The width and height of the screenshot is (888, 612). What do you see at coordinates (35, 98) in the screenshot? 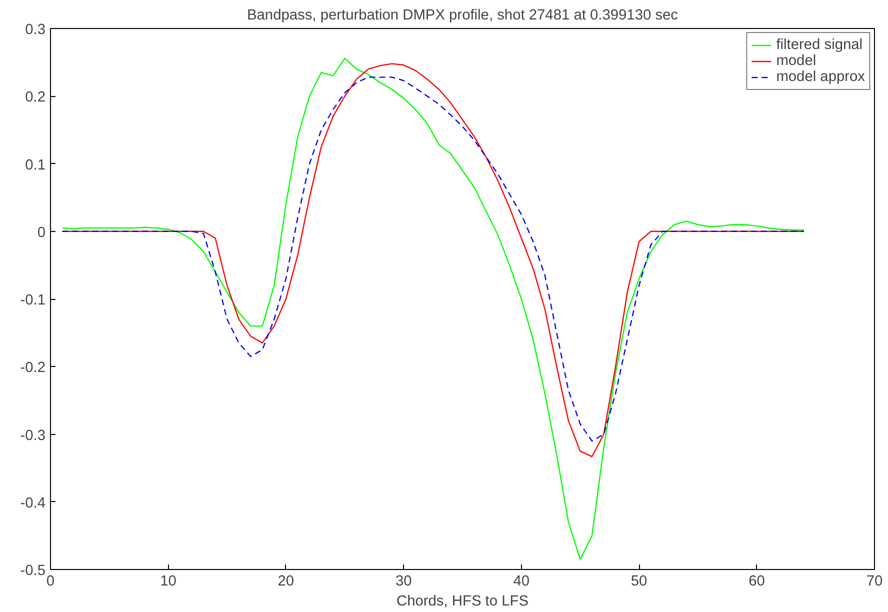
I see `y-tick-label: 0.2` at bounding box center [35, 98].